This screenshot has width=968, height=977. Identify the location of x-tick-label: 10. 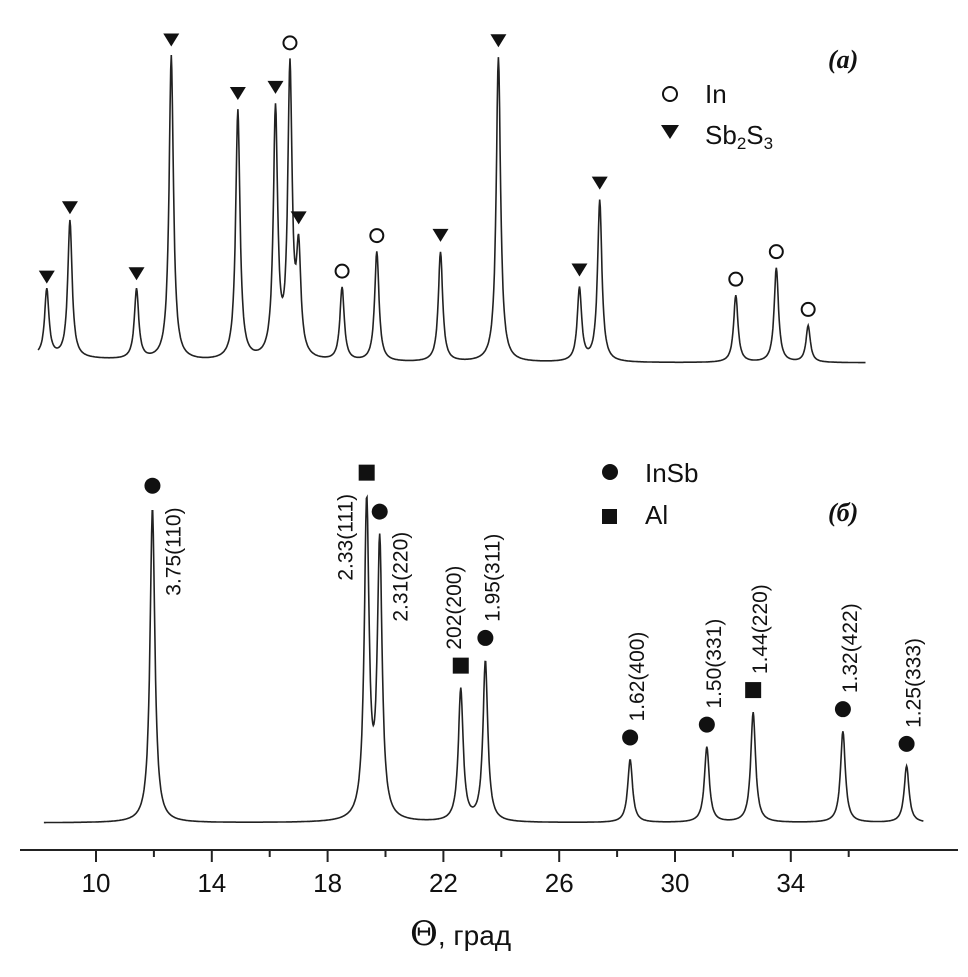
(96, 883).